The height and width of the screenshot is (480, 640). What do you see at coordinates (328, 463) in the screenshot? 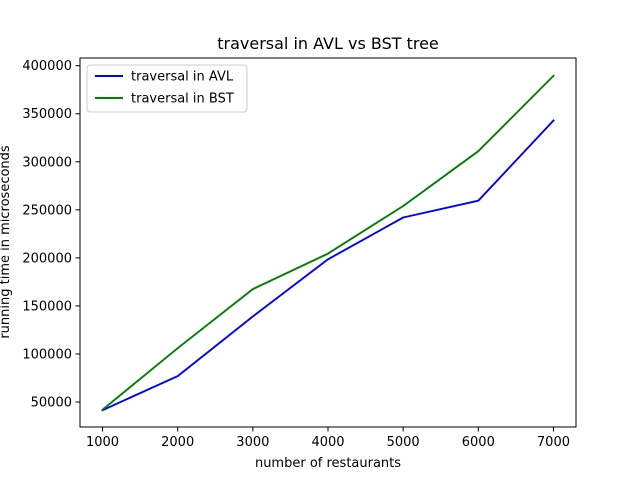
I see `x-axis-title: number of restaurants` at bounding box center [328, 463].